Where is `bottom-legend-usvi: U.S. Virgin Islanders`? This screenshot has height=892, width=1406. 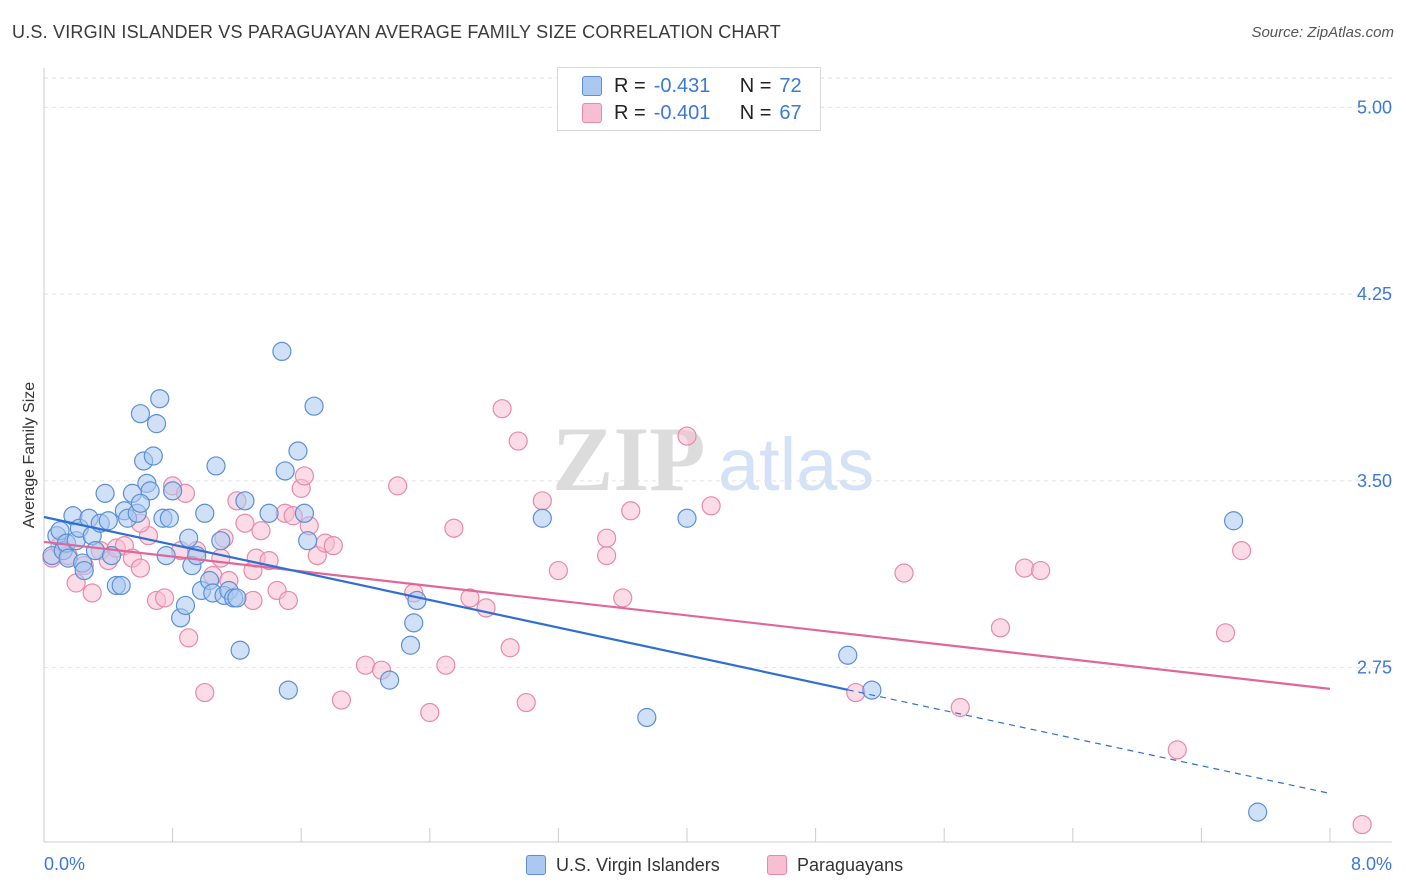
bottom-legend-usvi: U.S. Virgin Islanders is located at coordinates (623, 865).